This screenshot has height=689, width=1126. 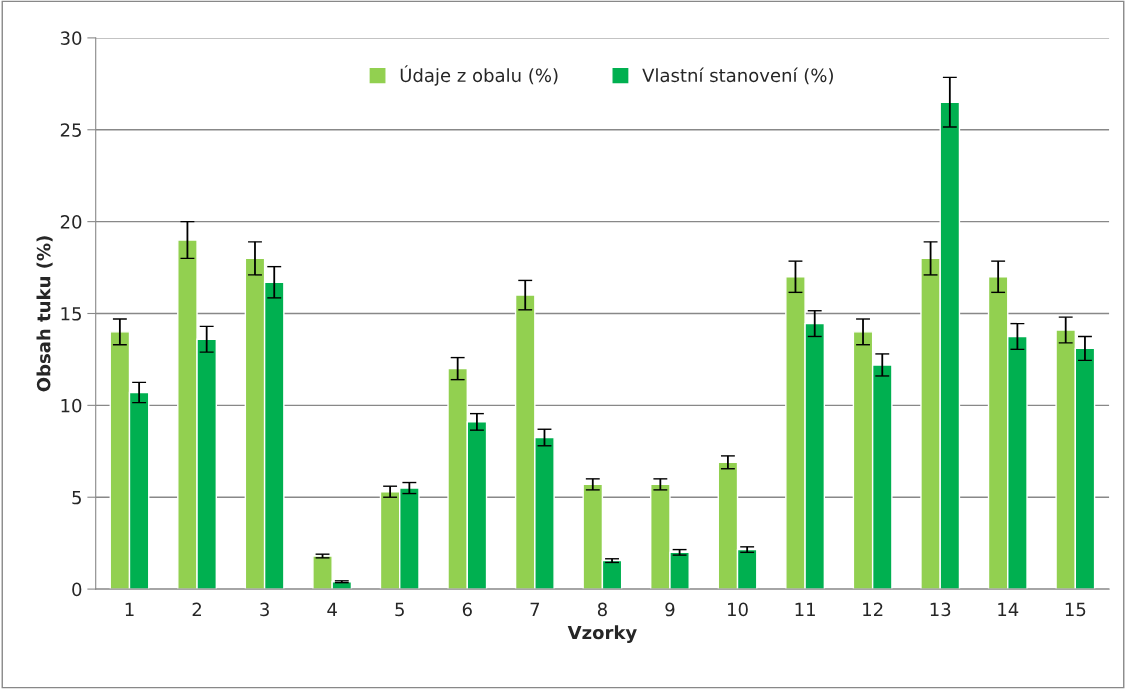 I want to click on x-tick-label: 13, so click(x=940, y=609).